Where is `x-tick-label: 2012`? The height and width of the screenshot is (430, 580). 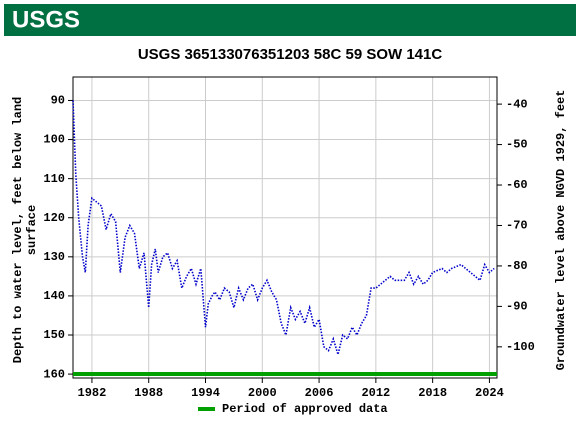
x-tick-label: 2012 is located at coordinates (375, 393).